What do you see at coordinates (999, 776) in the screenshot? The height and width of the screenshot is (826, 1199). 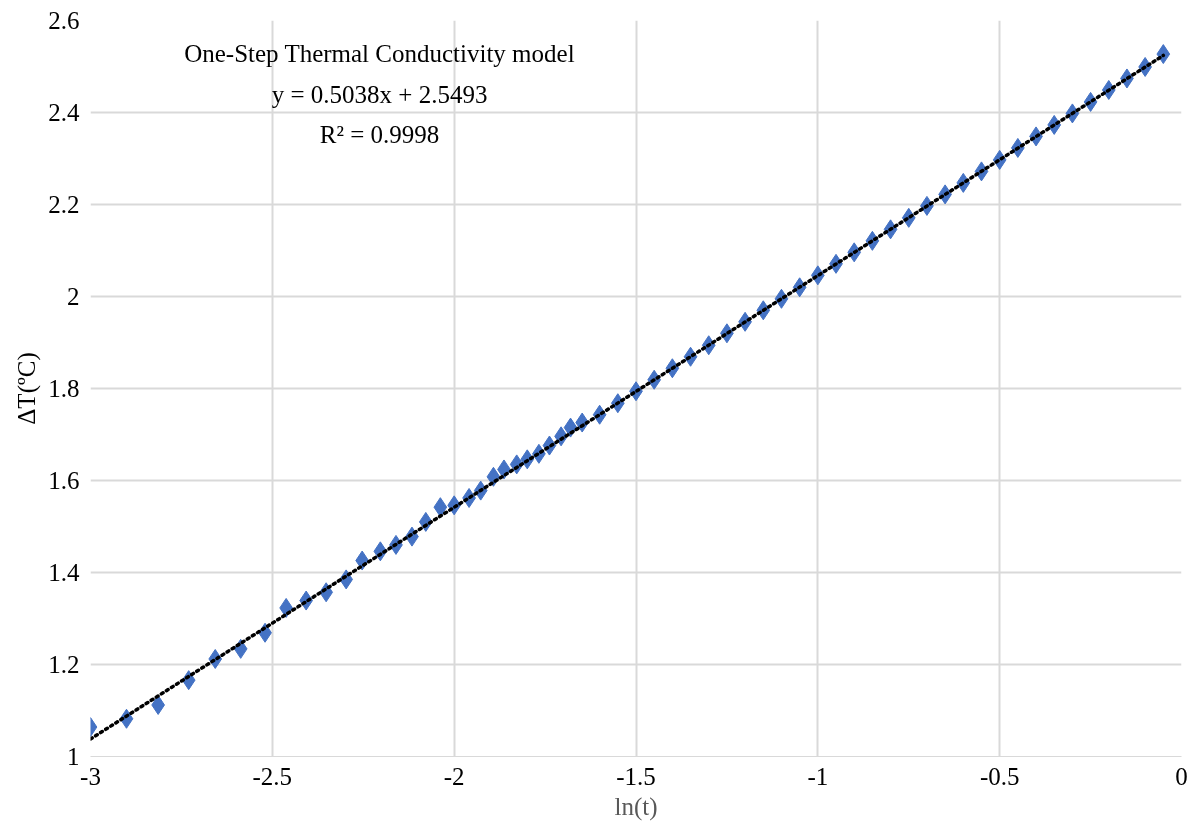 I see `x-tick-label: -0.5` at bounding box center [999, 776].